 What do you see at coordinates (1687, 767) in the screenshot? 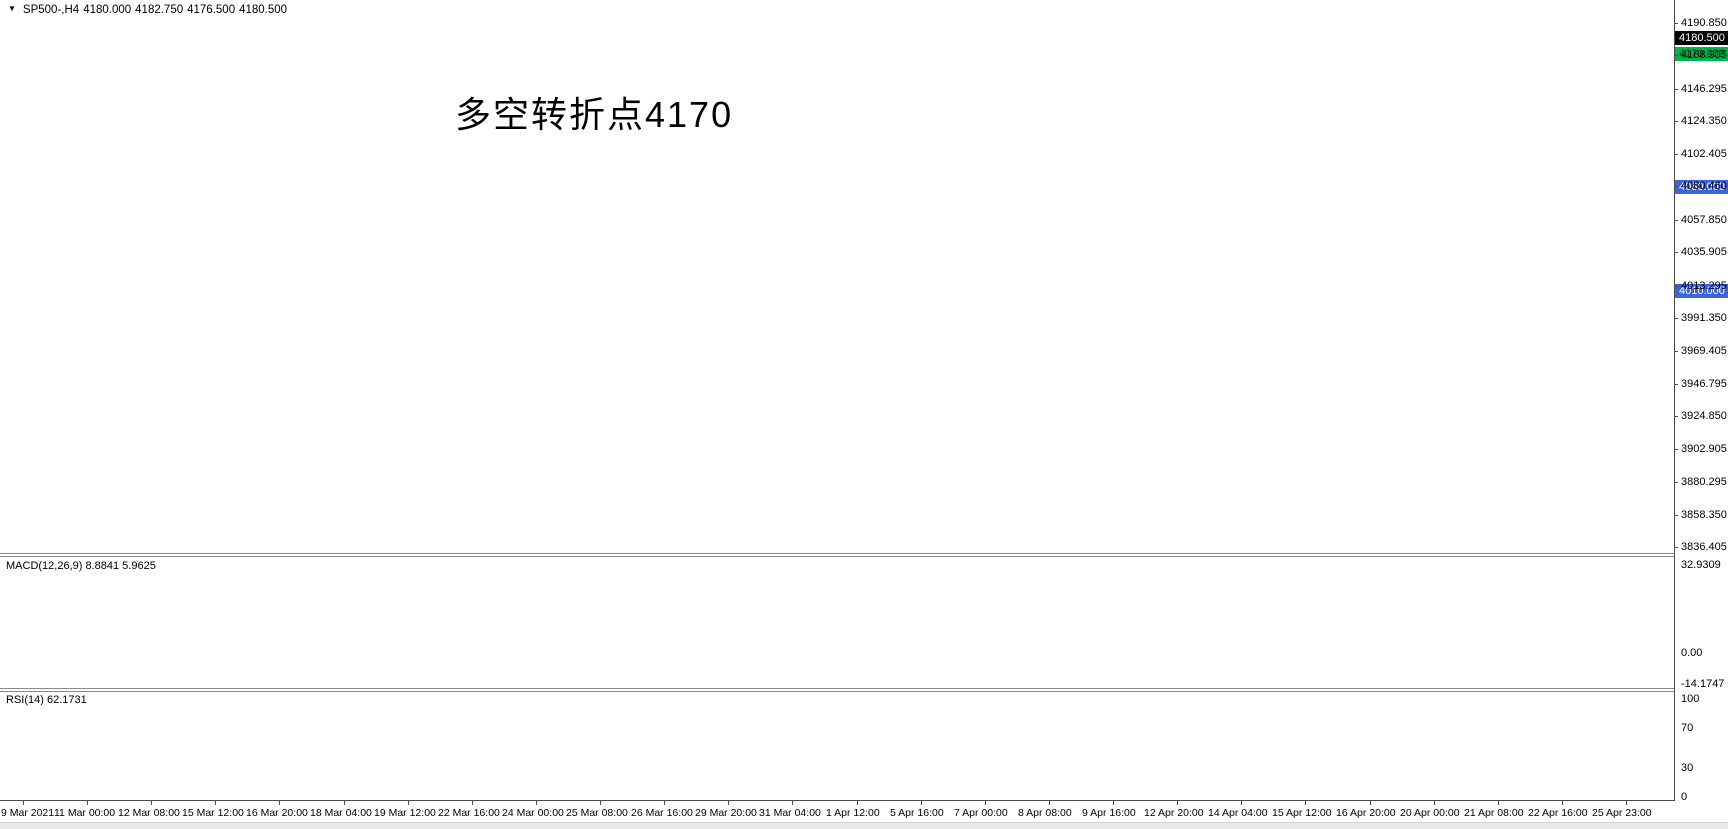
I see `indicator-axis-label: 30` at bounding box center [1687, 767].